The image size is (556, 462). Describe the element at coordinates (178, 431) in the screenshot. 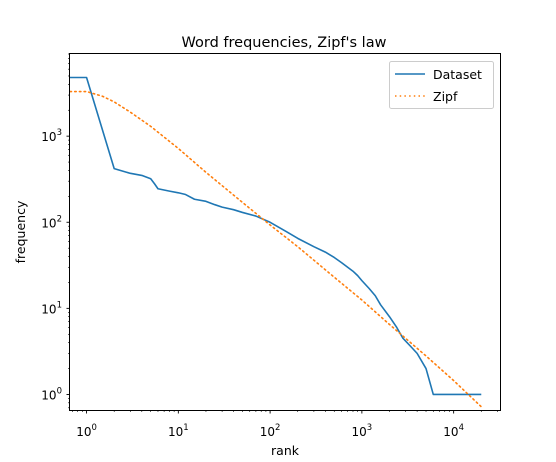

I see `x-tick-label: 10¹` at that location.